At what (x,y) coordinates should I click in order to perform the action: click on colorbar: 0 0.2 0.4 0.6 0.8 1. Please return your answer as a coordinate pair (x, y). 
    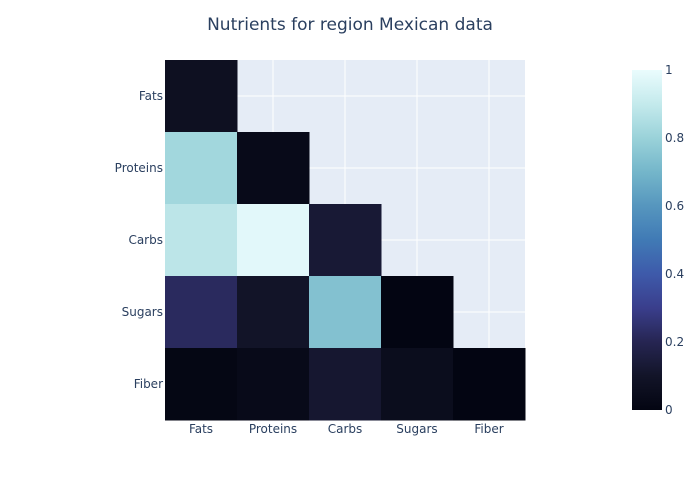
    Looking at the image, I should click on (658, 240).